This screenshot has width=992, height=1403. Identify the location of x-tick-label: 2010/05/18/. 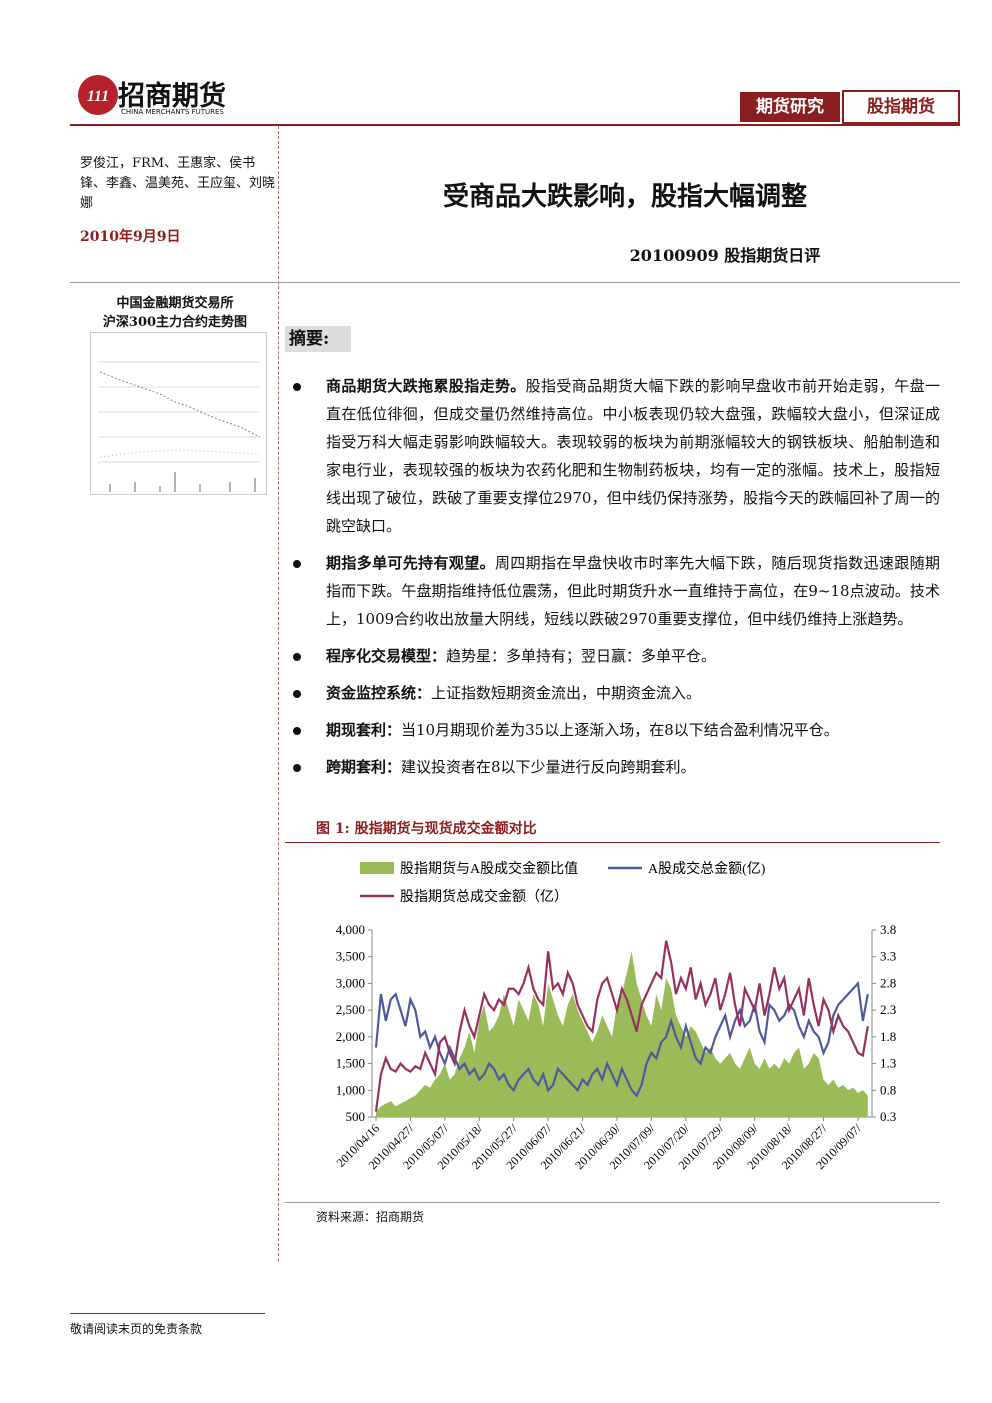
(459, 1146).